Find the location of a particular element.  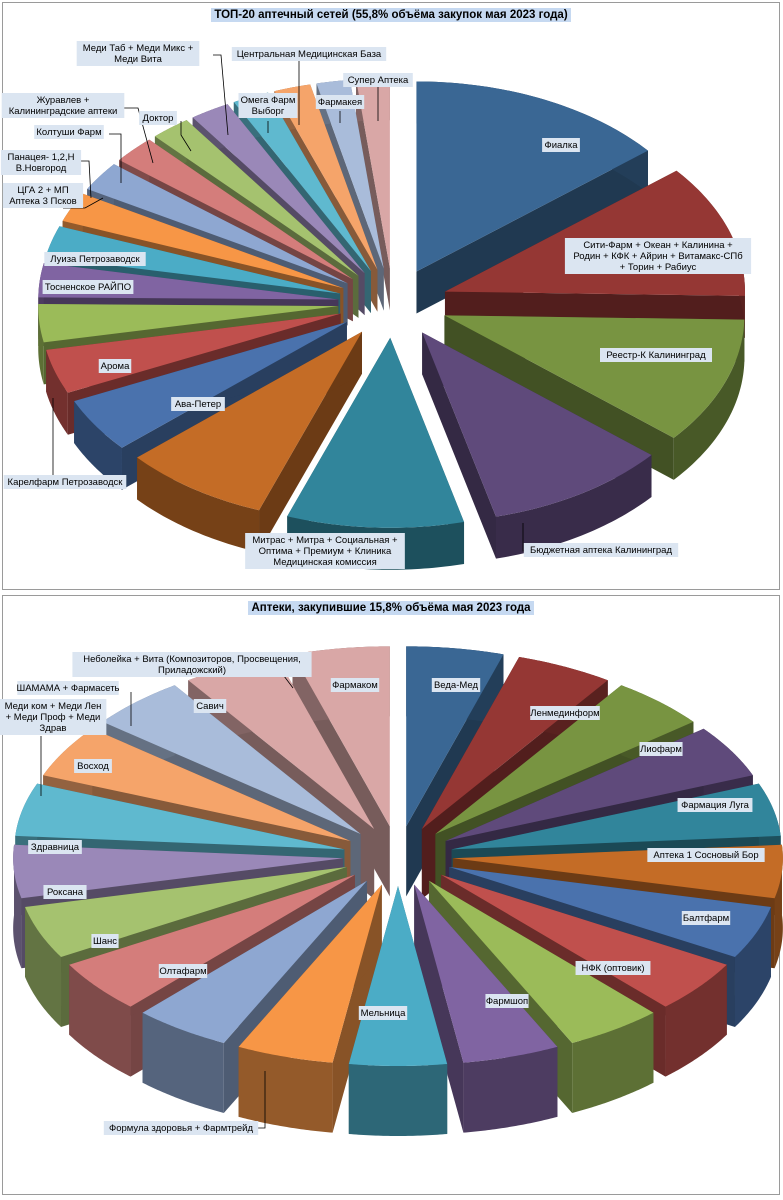

slice-label: Ленмединформ is located at coordinates (565, 713).